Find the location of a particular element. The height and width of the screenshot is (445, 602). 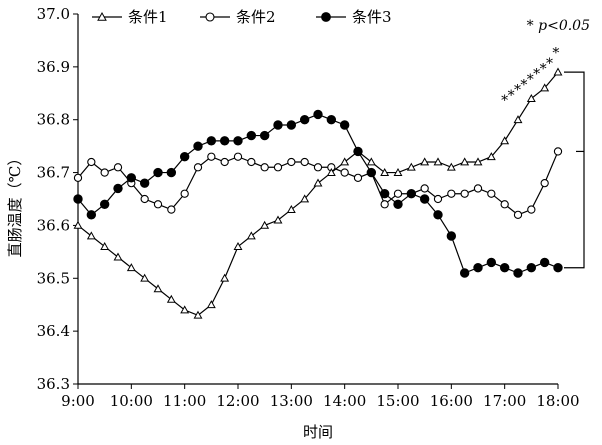

x-tick-label: 10:00 is located at coordinates (131, 401).